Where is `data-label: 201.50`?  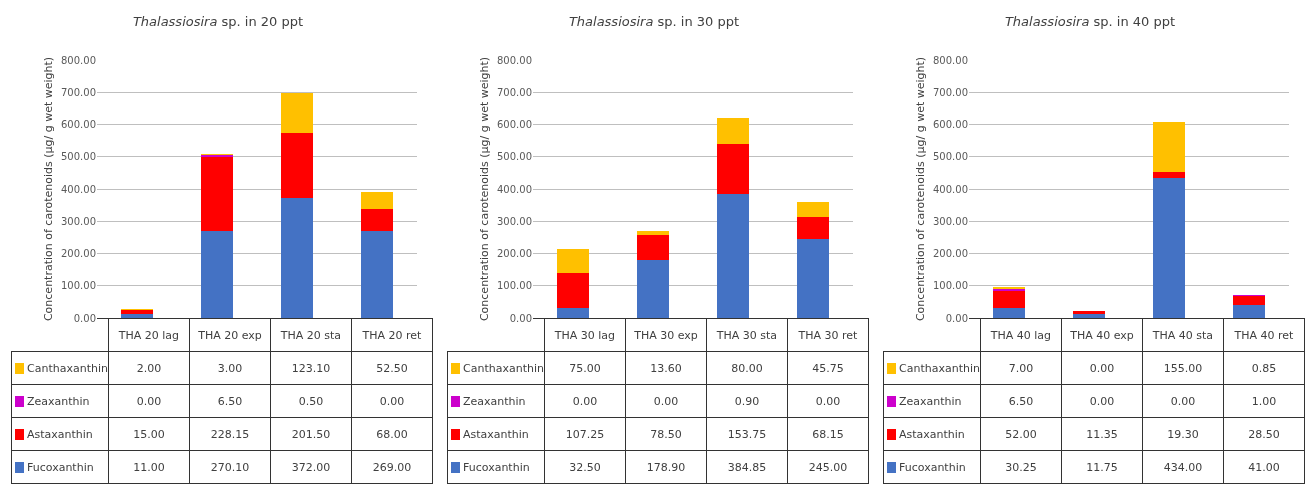 data-label: 201.50 is located at coordinates (311, 434).